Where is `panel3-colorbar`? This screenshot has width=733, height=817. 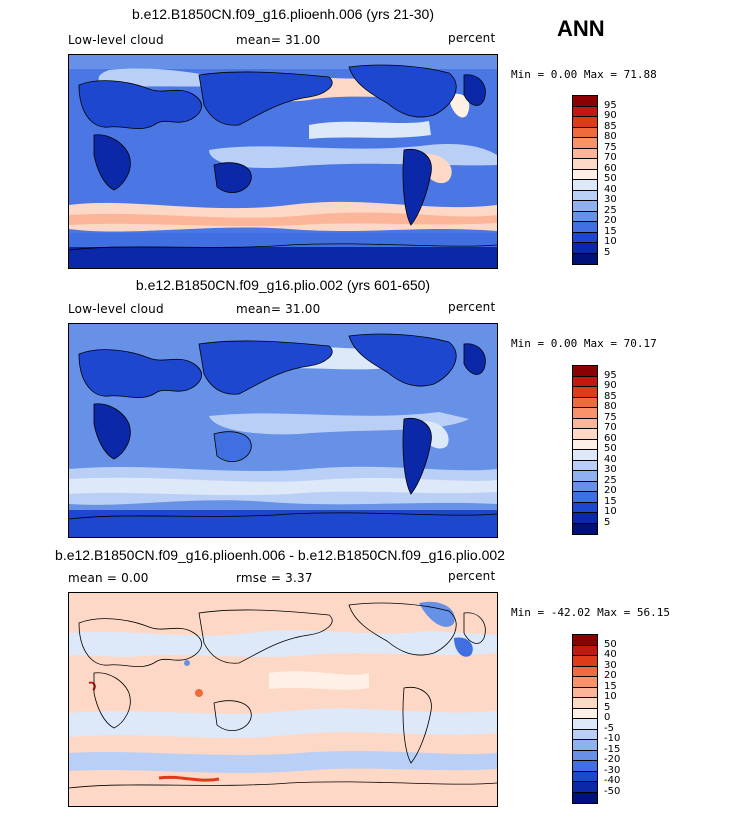 panel3-colorbar is located at coordinates (585, 719).